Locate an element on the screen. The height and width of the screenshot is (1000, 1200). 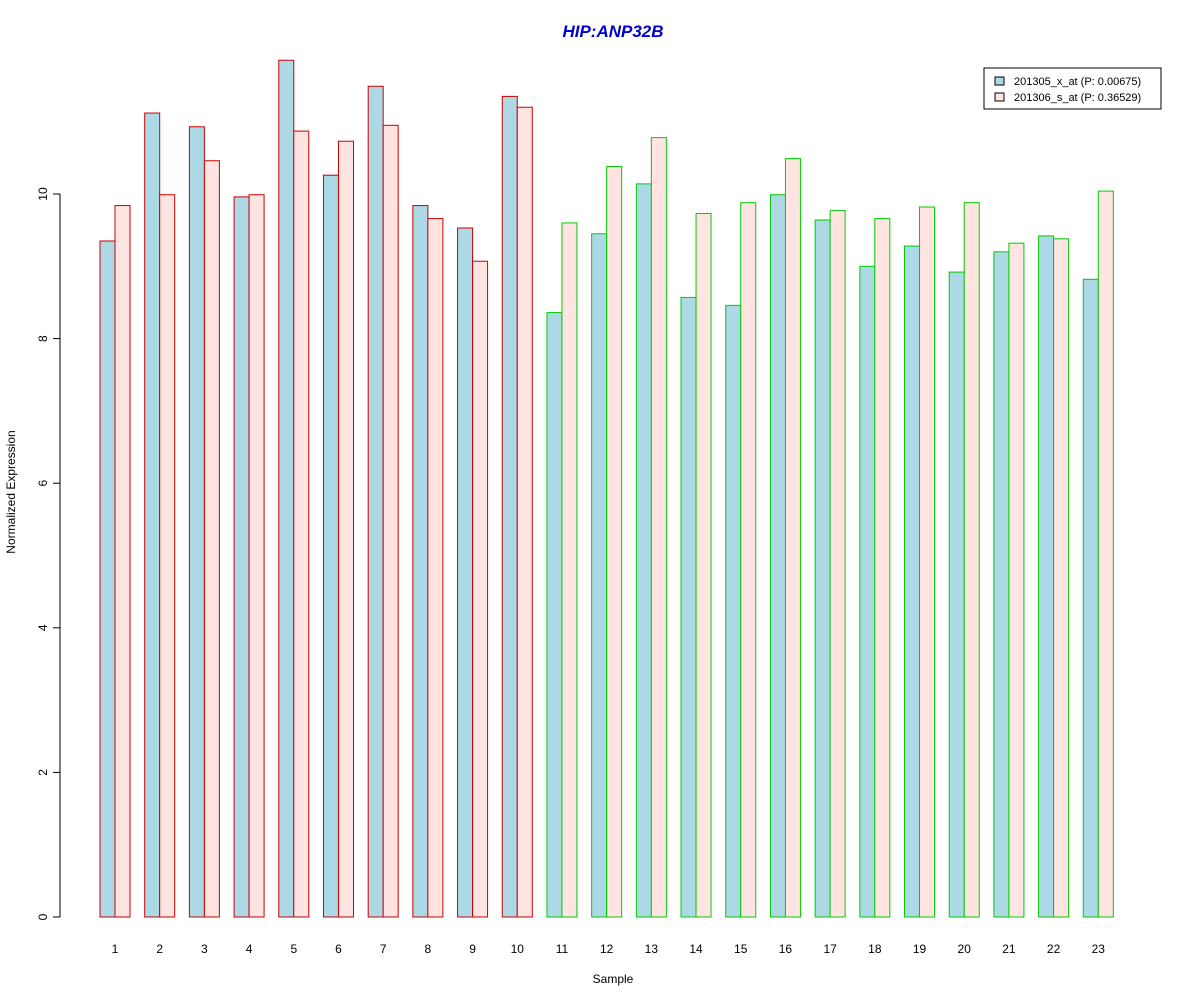
y-tick-label: 0 is located at coordinates (43, 916).